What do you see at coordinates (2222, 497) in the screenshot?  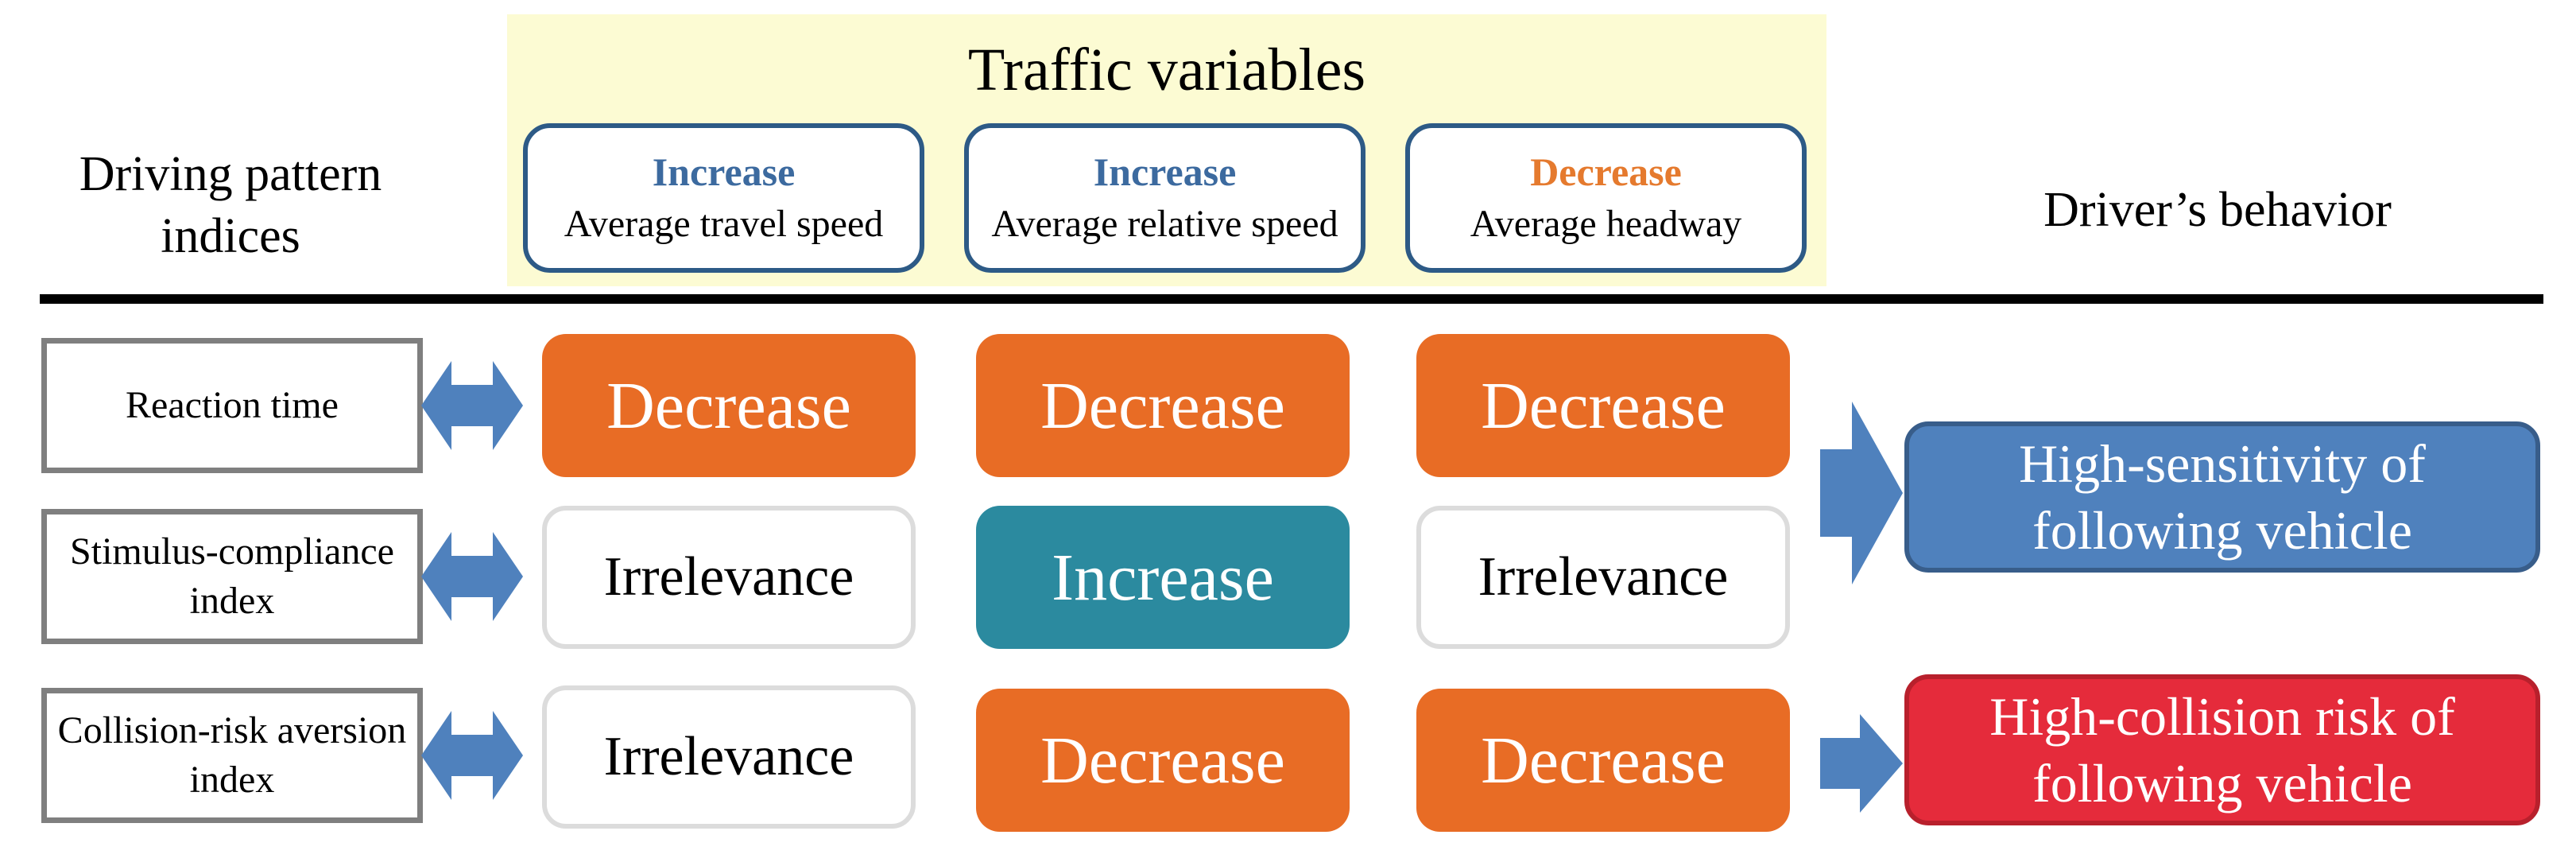 I see `behavior-high-sensitivity: High-sensitivity of following vehicle` at bounding box center [2222, 497].